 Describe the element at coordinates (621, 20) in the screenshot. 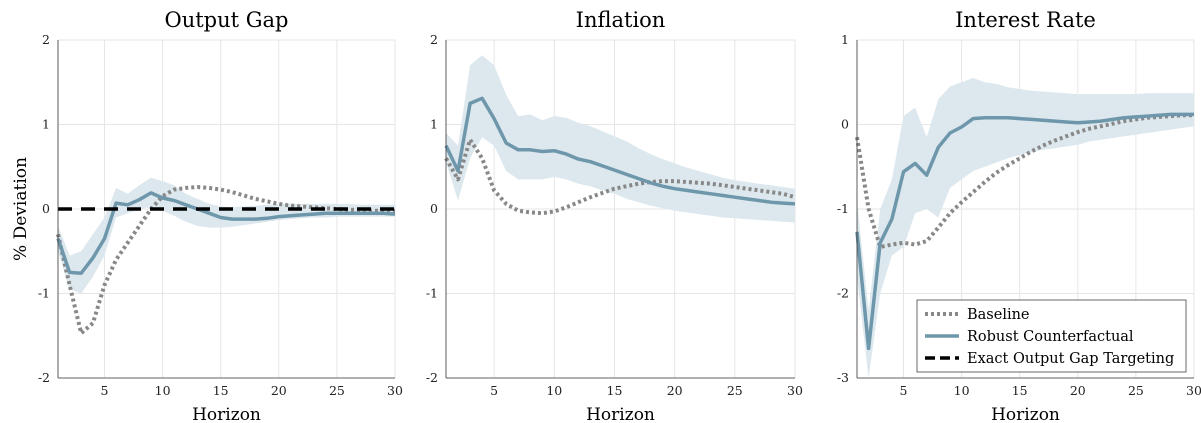

I see `chart-title: Inflation` at that location.